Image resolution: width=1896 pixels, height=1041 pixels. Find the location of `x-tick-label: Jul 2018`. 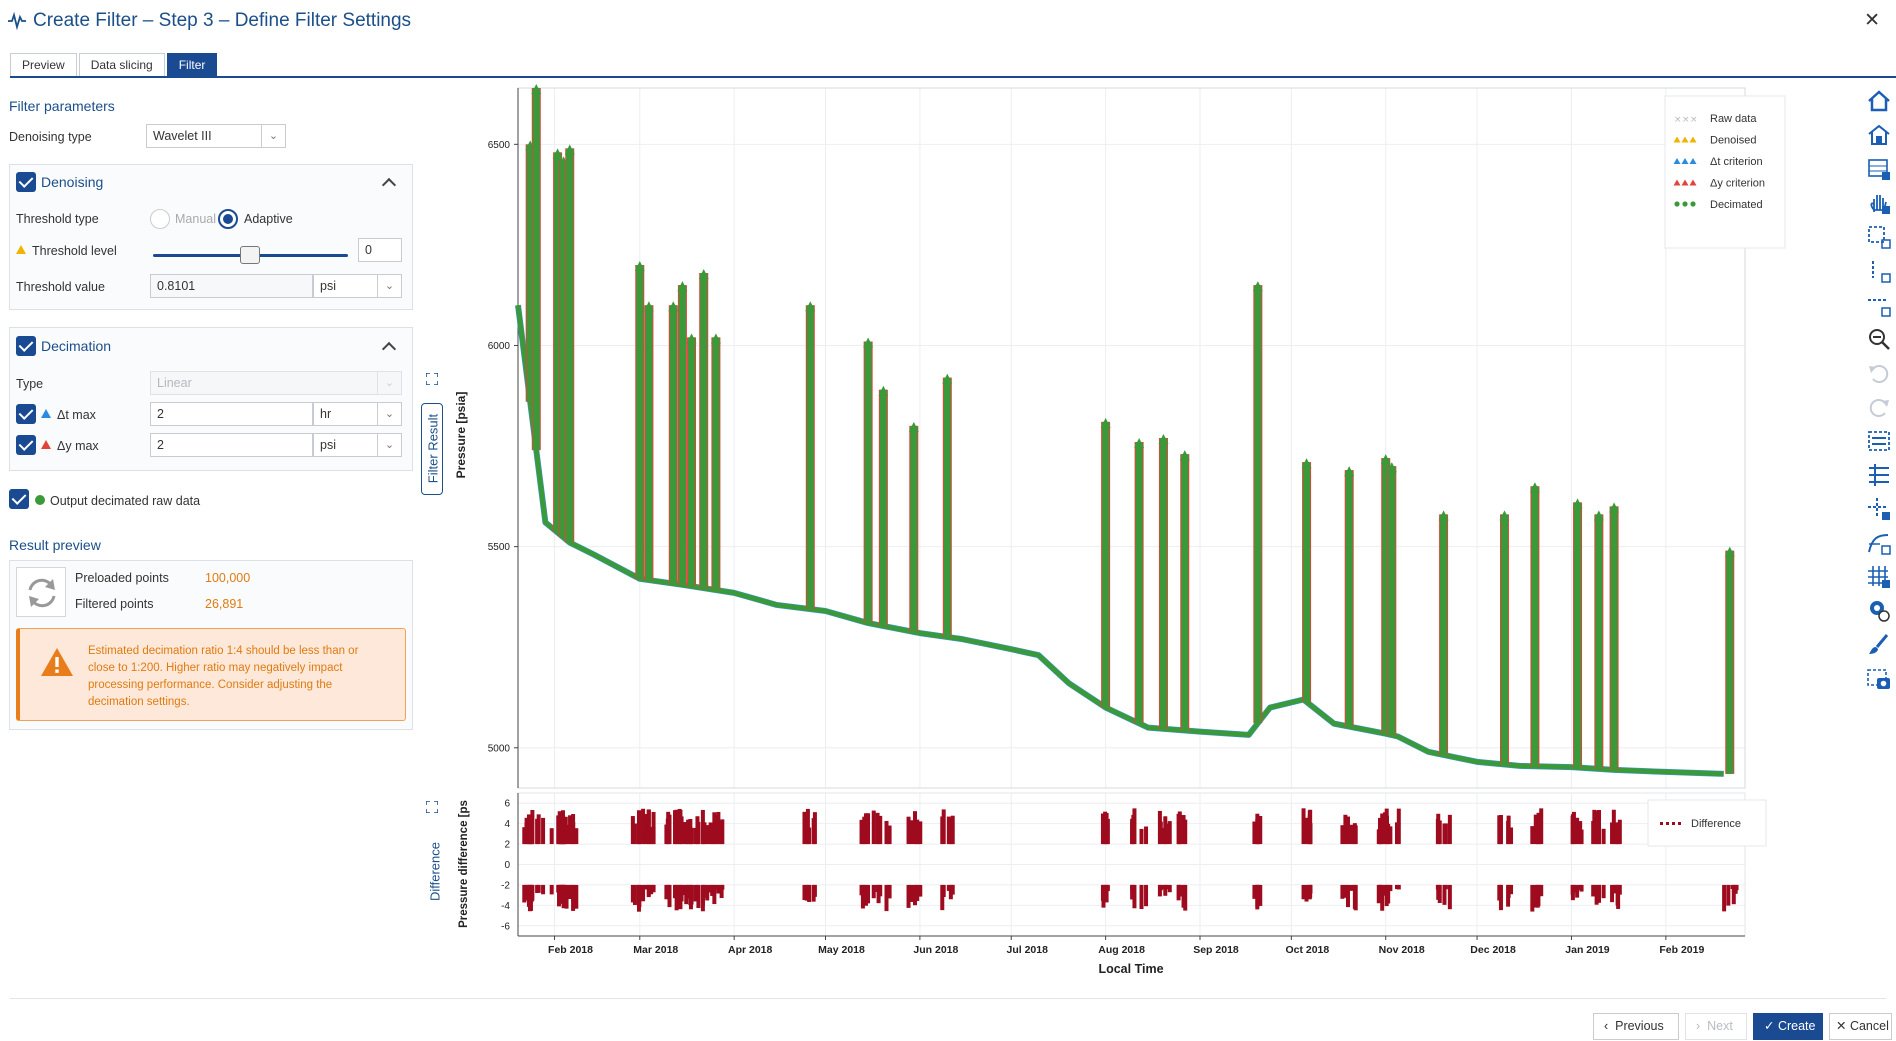

x-tick-label: Jul 2018 is located at coordinates (1028, 950).